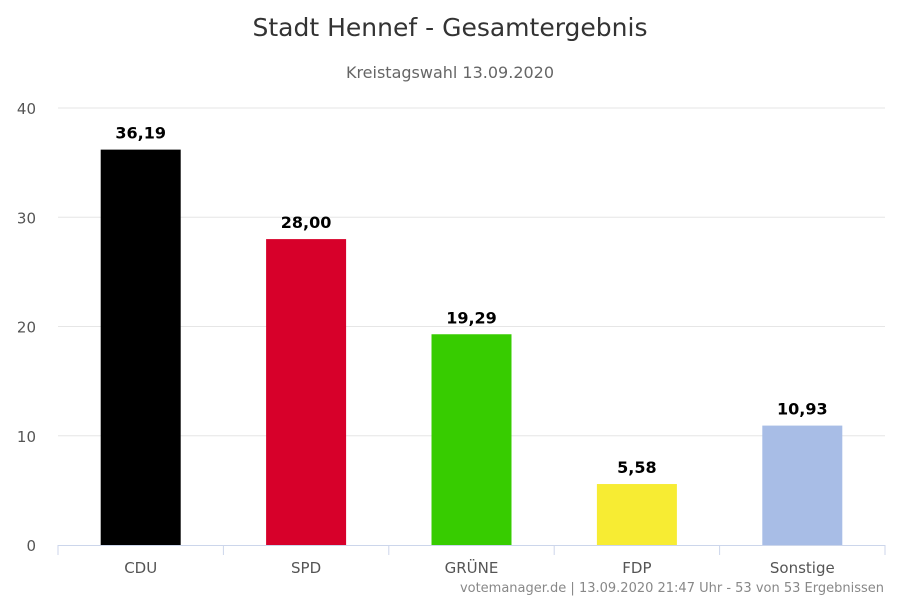  Describe the element at coordinates (802, 568) in the screenshot. I see `x-tick-label: Sonstige` at that location.